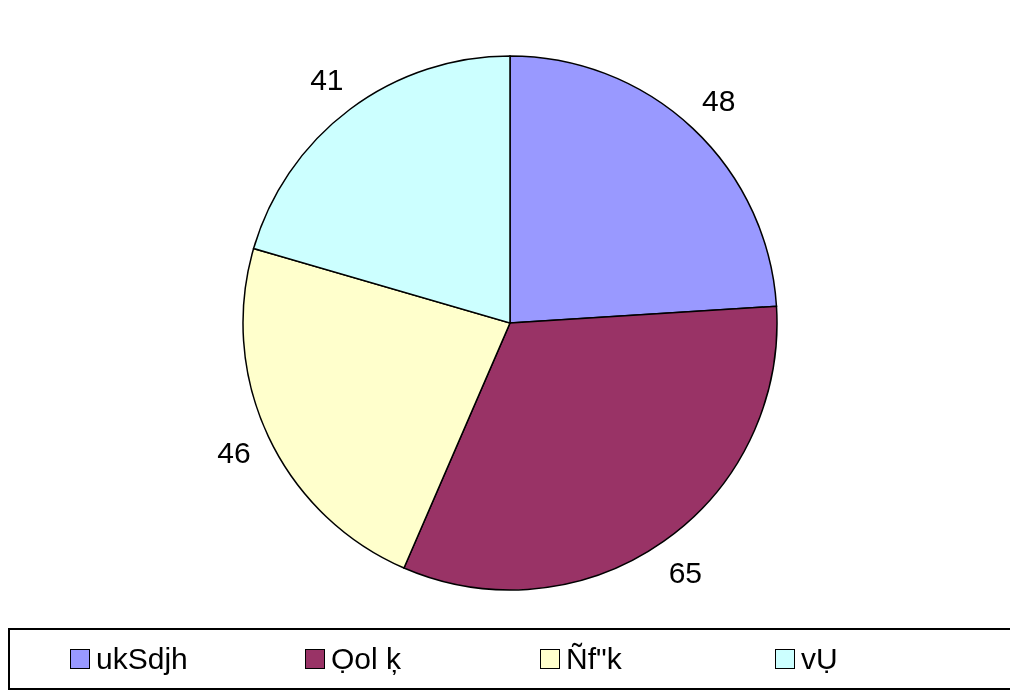 This screenshot has height=690, width=1010. Describe the element at coordinates (327, 79) in the screenshot. I see `data-label: 41` at that location.